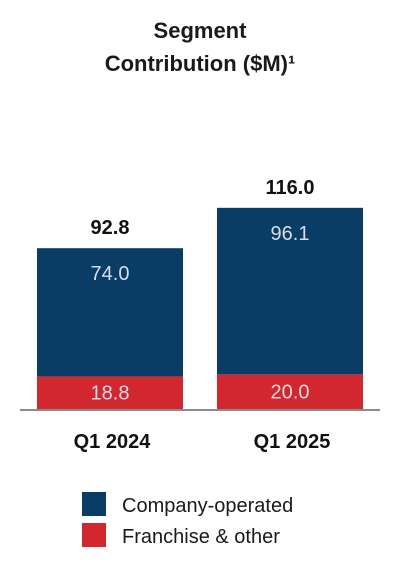 The height and width of the screenshot is (576, 400). Describe the element at coordinates (201, 537) in the screenshot. I see `legend-label-franchise-other: Franchise & other` at that location.